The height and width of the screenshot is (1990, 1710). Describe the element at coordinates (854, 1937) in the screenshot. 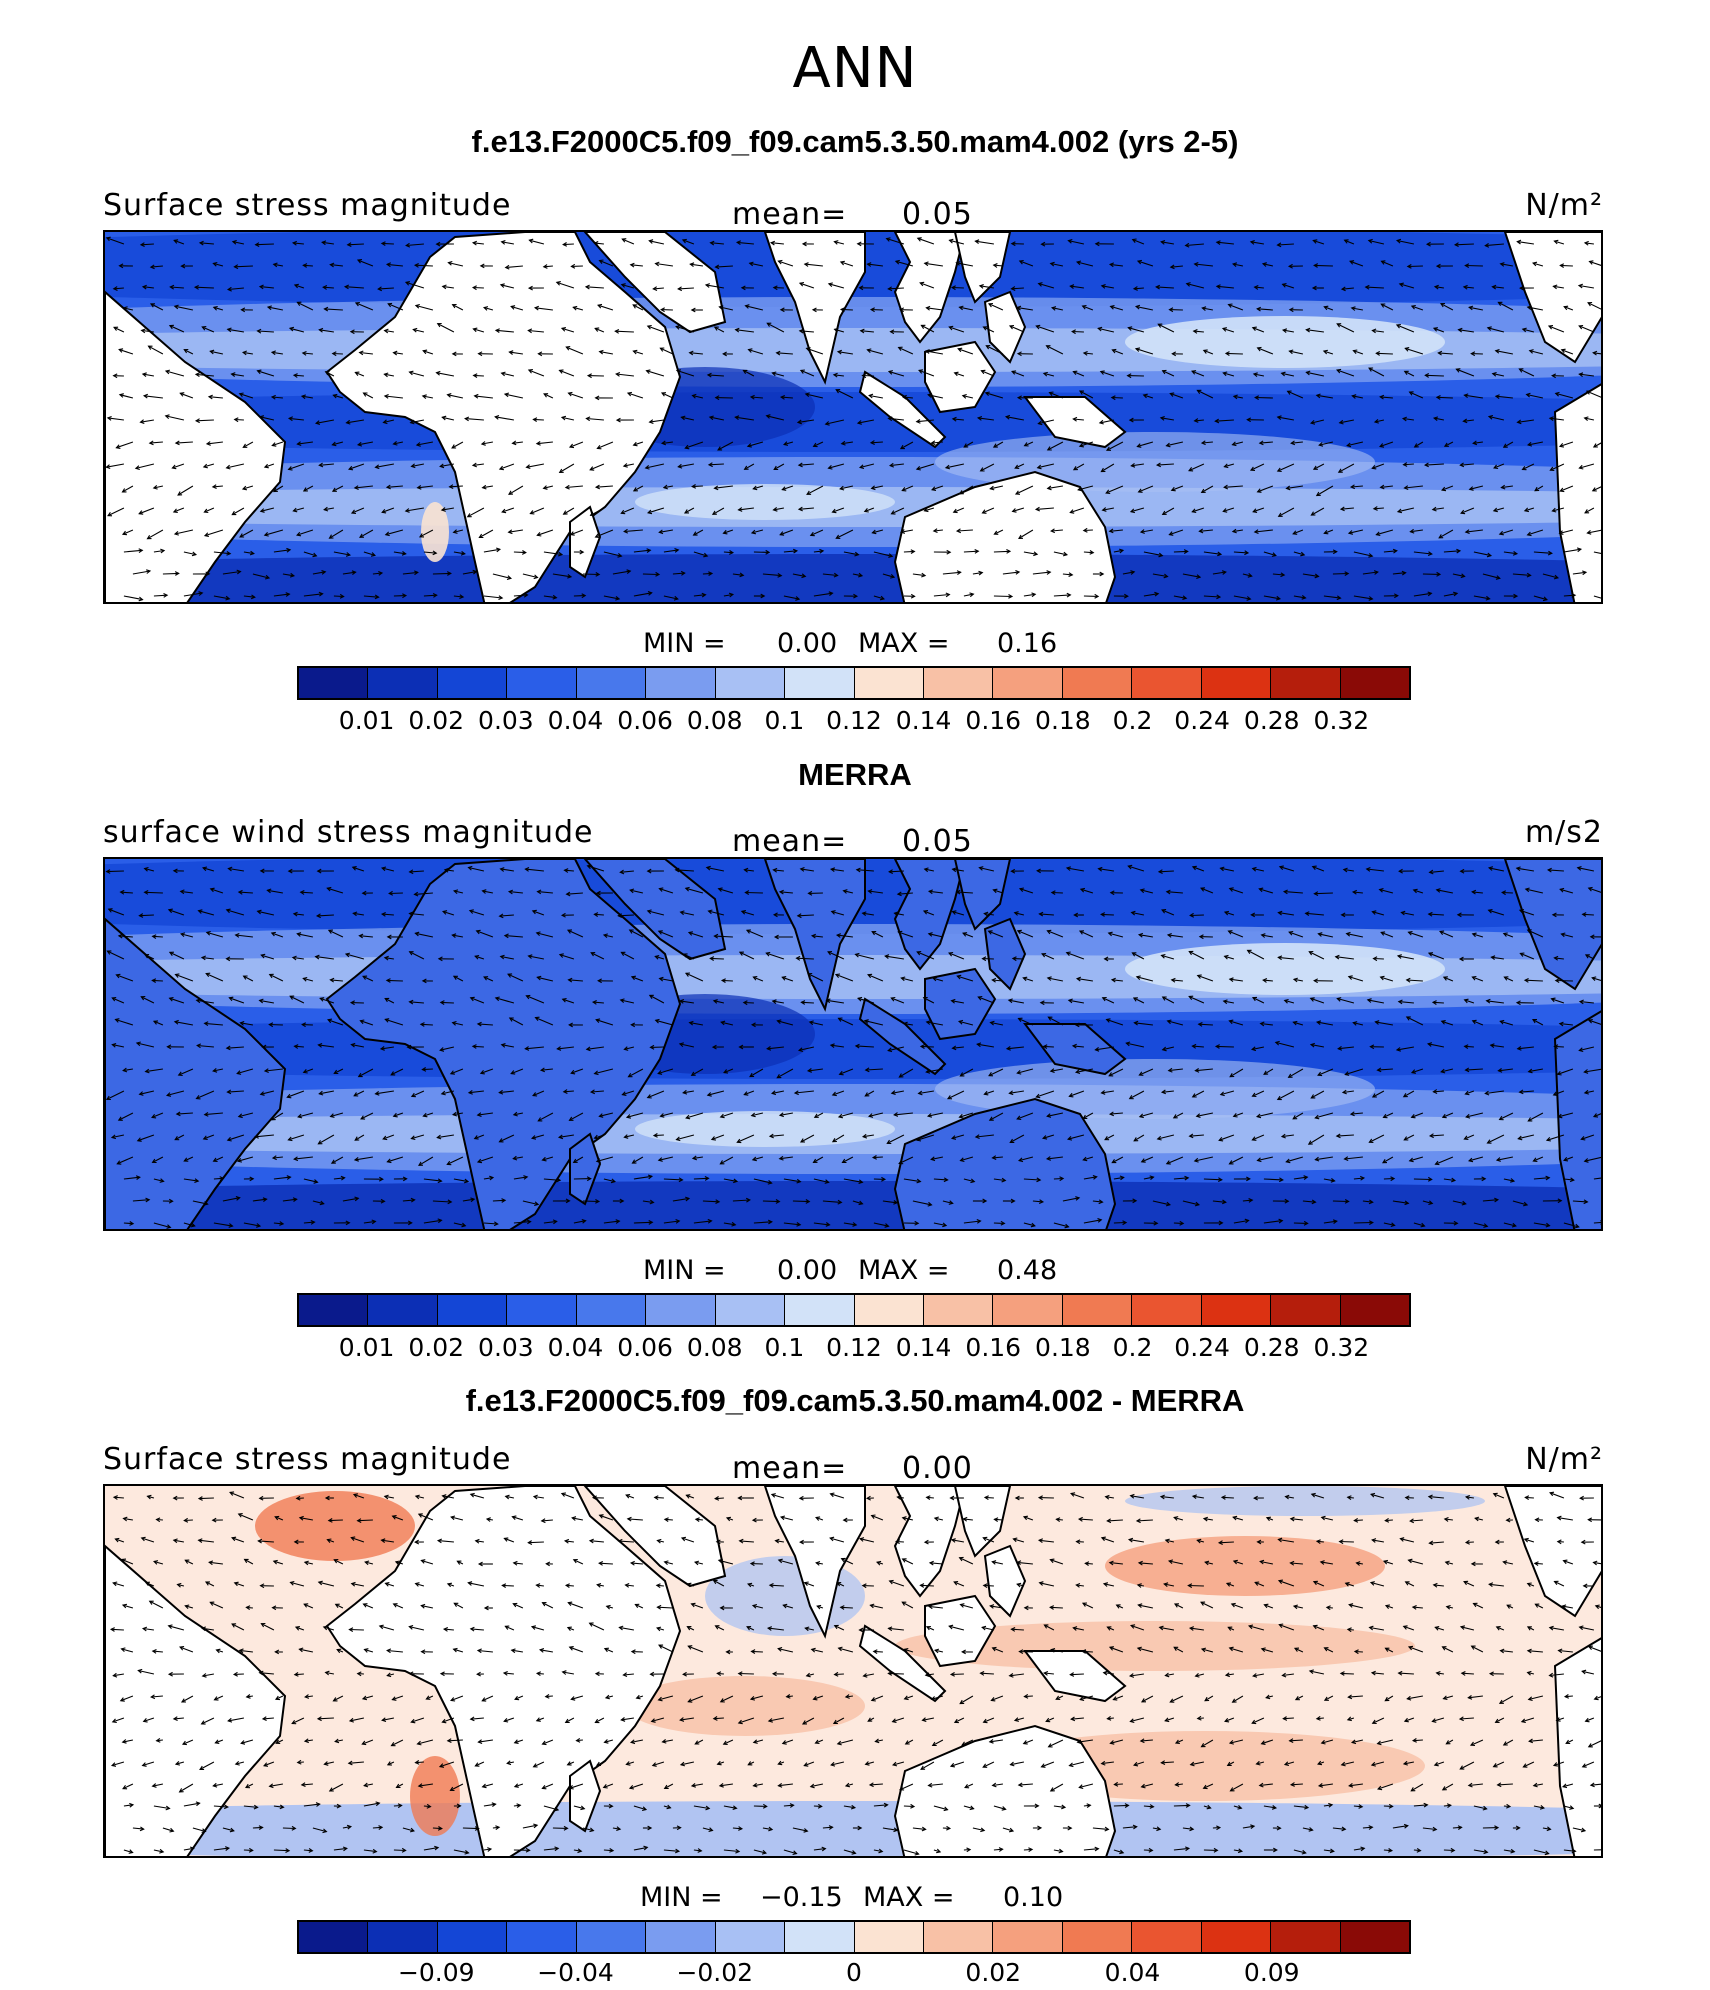

I see `panel-3-colorbar` at that location.